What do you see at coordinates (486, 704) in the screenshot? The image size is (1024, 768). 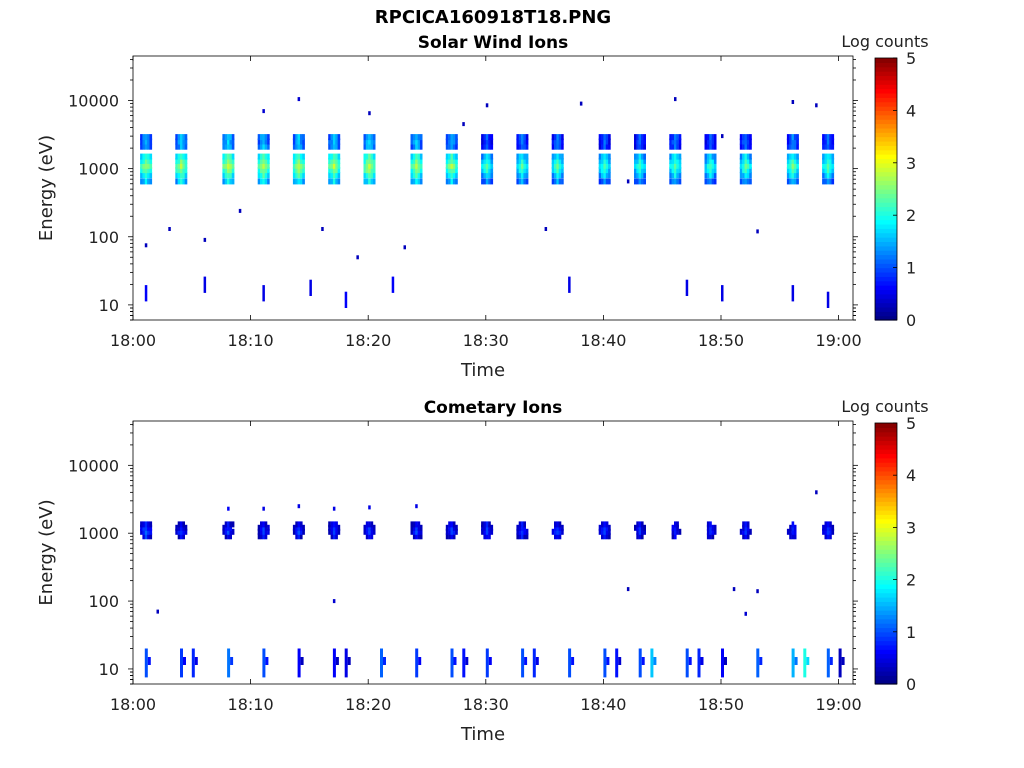 I see `ci-x-tick-label: 18:30` at bounding box center [486, 704].